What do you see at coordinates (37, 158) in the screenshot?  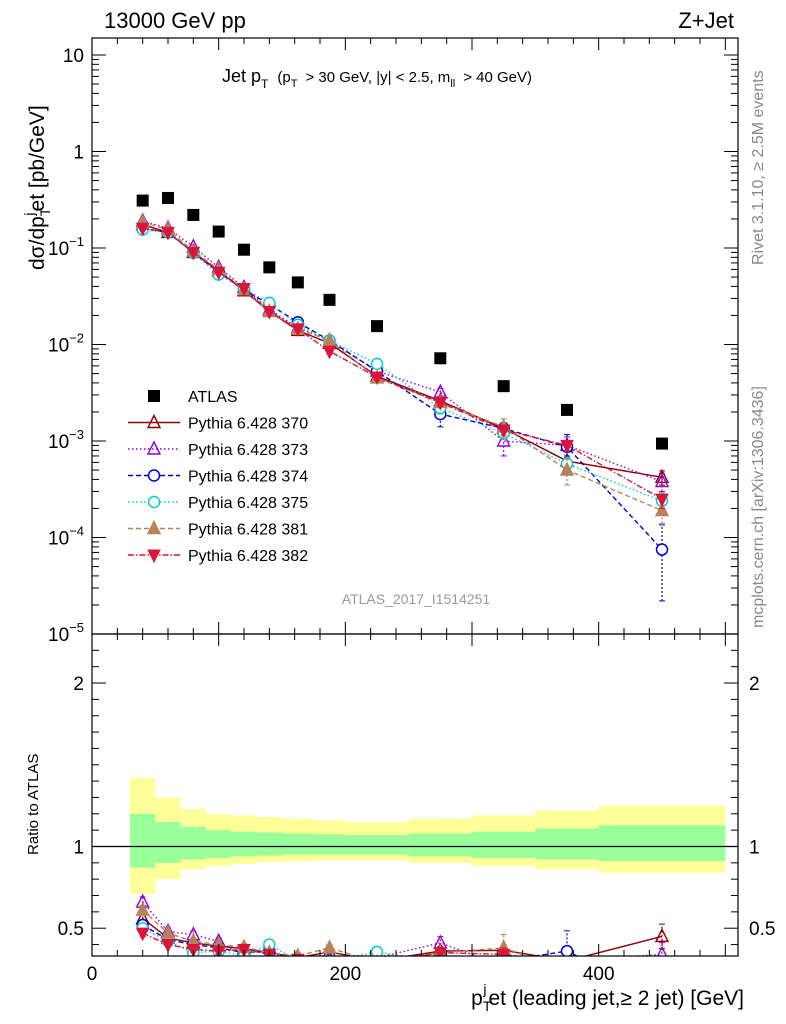 I see `ylabel-b: et [pb/GeV]` at bounding box center [37, 158].